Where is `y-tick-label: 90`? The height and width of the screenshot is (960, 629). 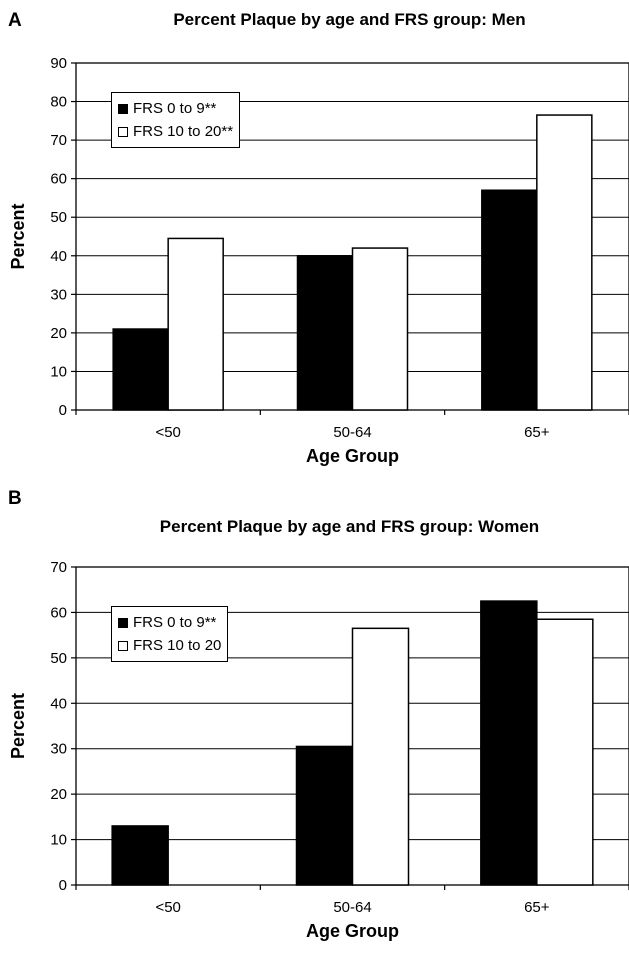
y-tick-label: 90 is located at coordinates (58, 63).